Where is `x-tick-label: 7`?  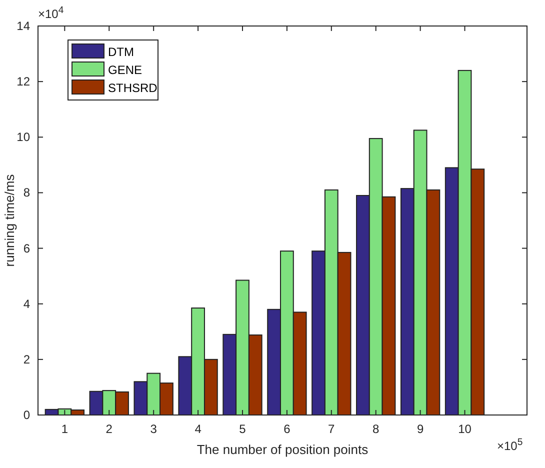 x-tick-label: 7 is located at coordinates (332, 429).